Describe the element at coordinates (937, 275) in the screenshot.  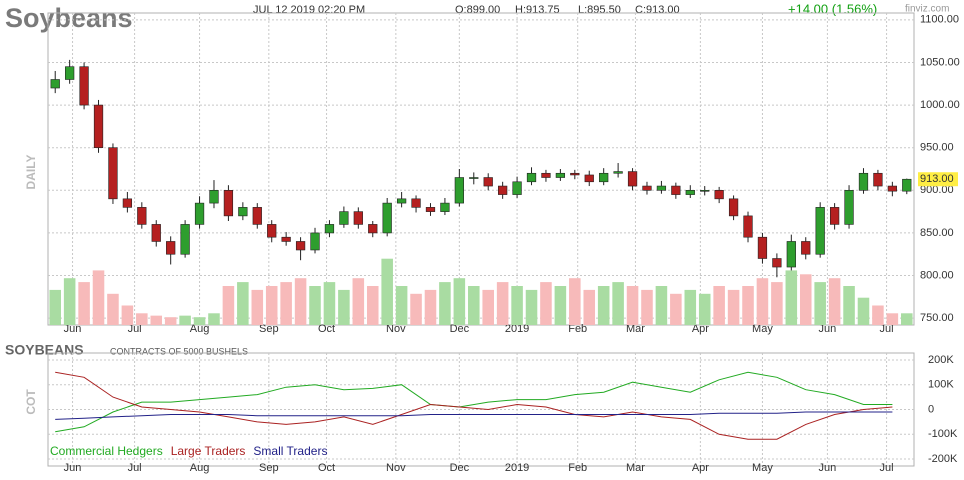
I see `y-tick-label: 800.00` at that location.